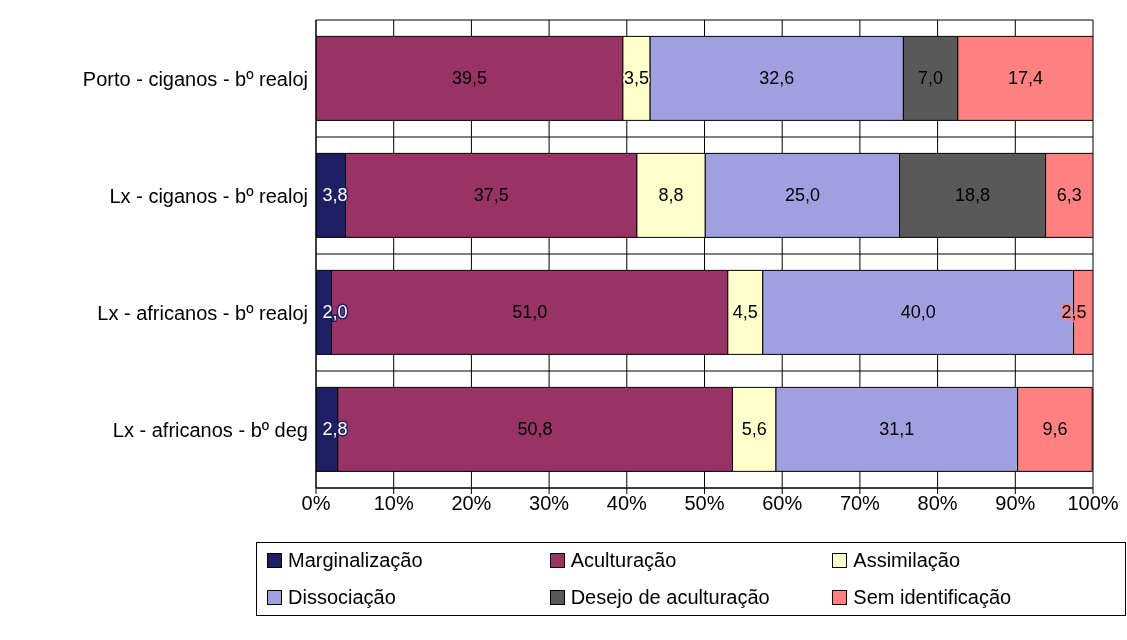 Image resolution: width=1127 pixels, height=640 pixels. What do you see at coordinates (860, 503) in the screenshot?
I see `x-tick-label: 70%` at bounding box center [860, 503].